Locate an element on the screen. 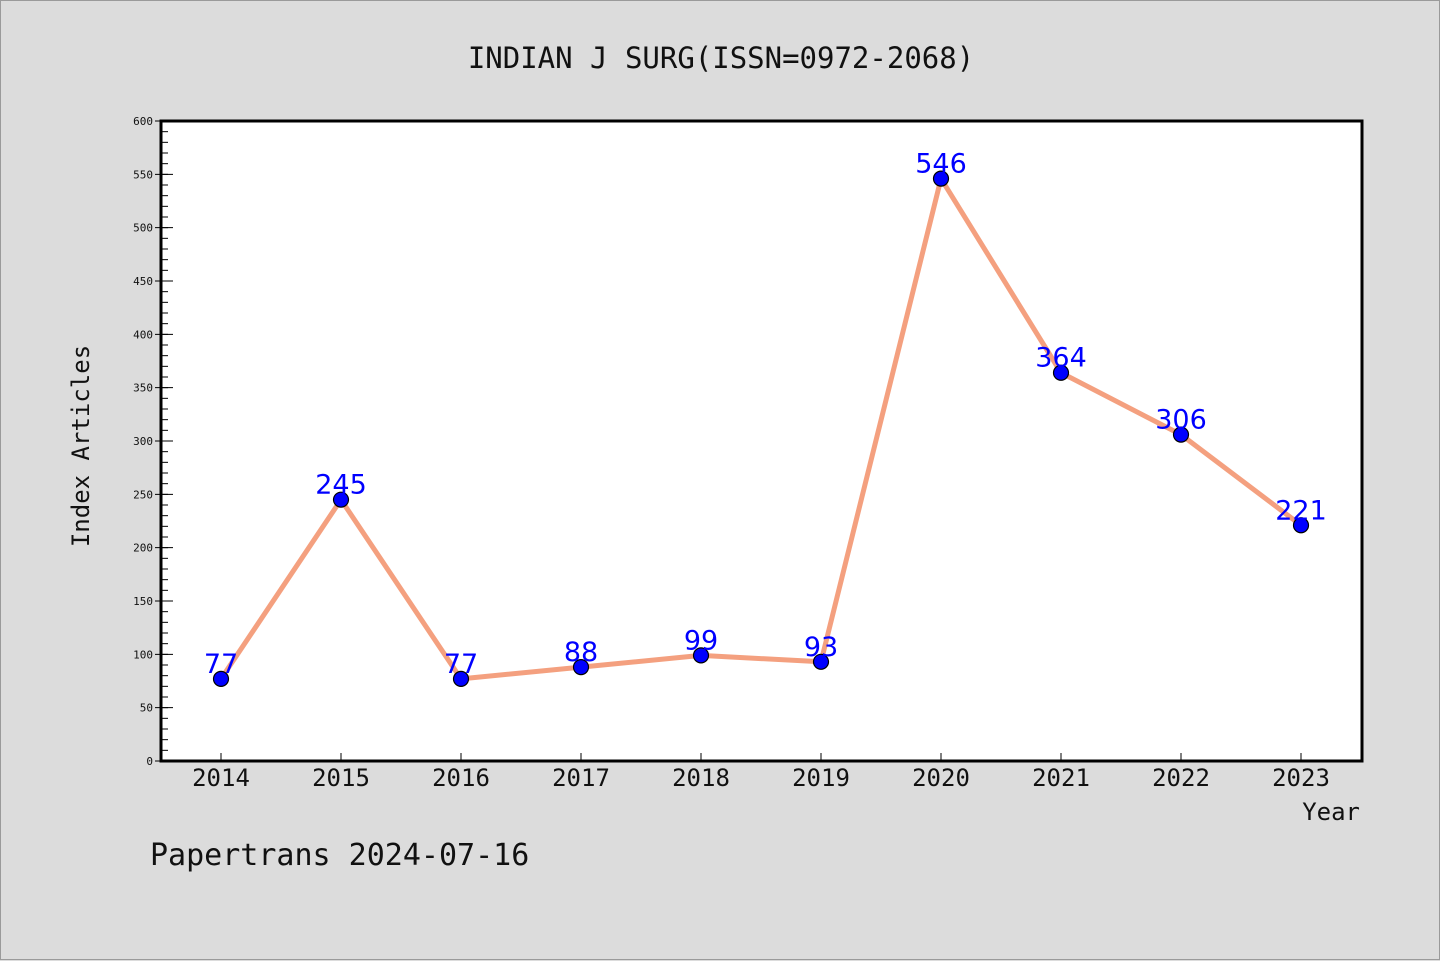 This screenshot has width=1440, height=961. x-tick-label: 2022 is located at coordinates (1181, 778).